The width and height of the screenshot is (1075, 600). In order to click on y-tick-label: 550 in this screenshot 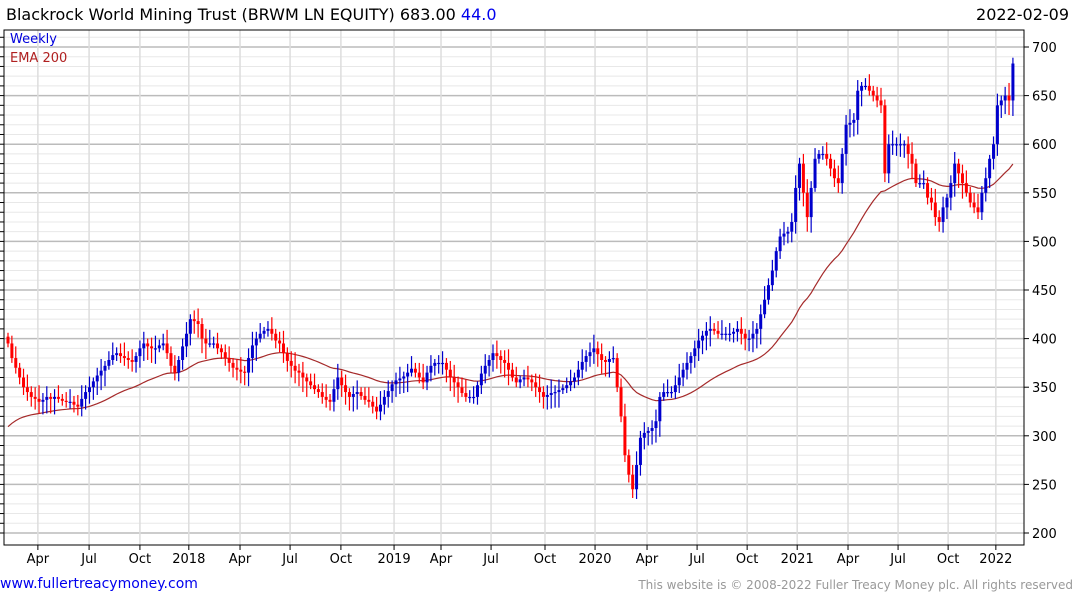, I will do `click(1044, 194)`.